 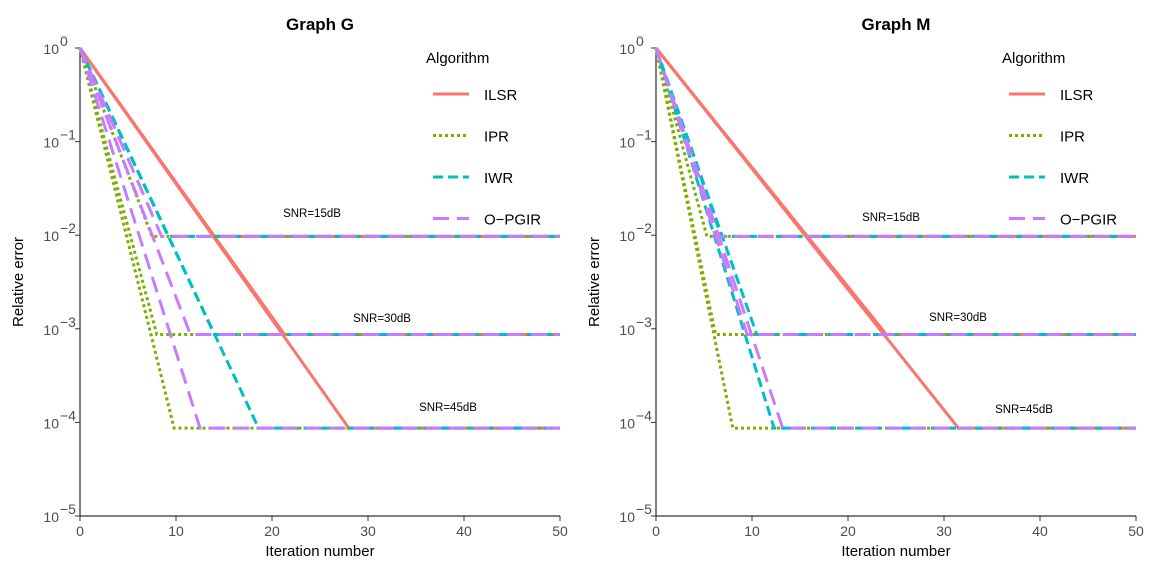 What do you see at coordinates (896, 24) in the screenshot?
I see `chart-title: Graph M` at bounding box center [896, 24].